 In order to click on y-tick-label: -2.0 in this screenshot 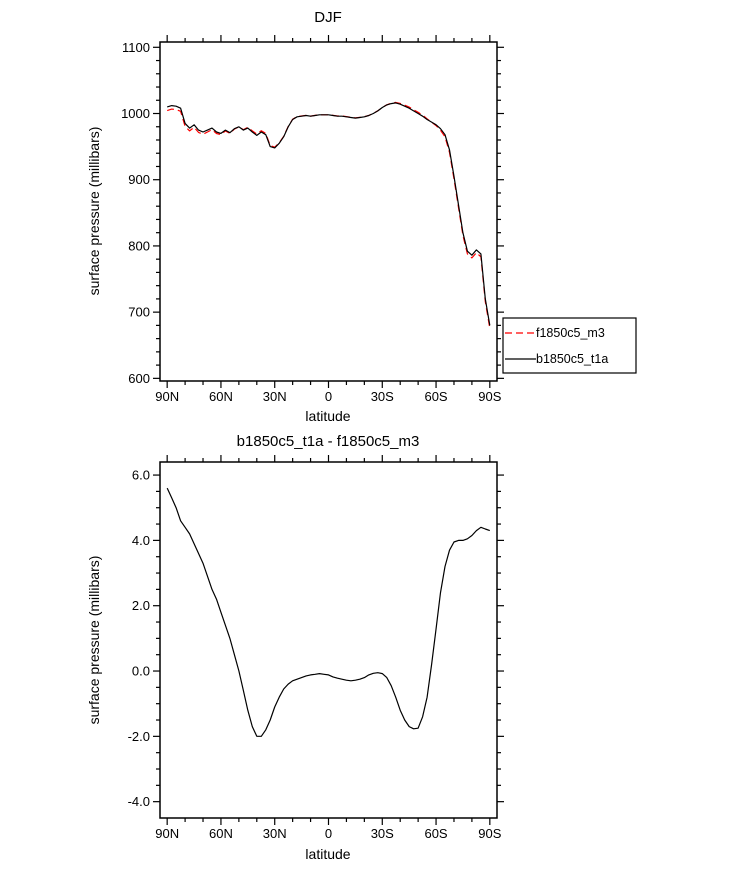, I will do `click(139, 736)`.